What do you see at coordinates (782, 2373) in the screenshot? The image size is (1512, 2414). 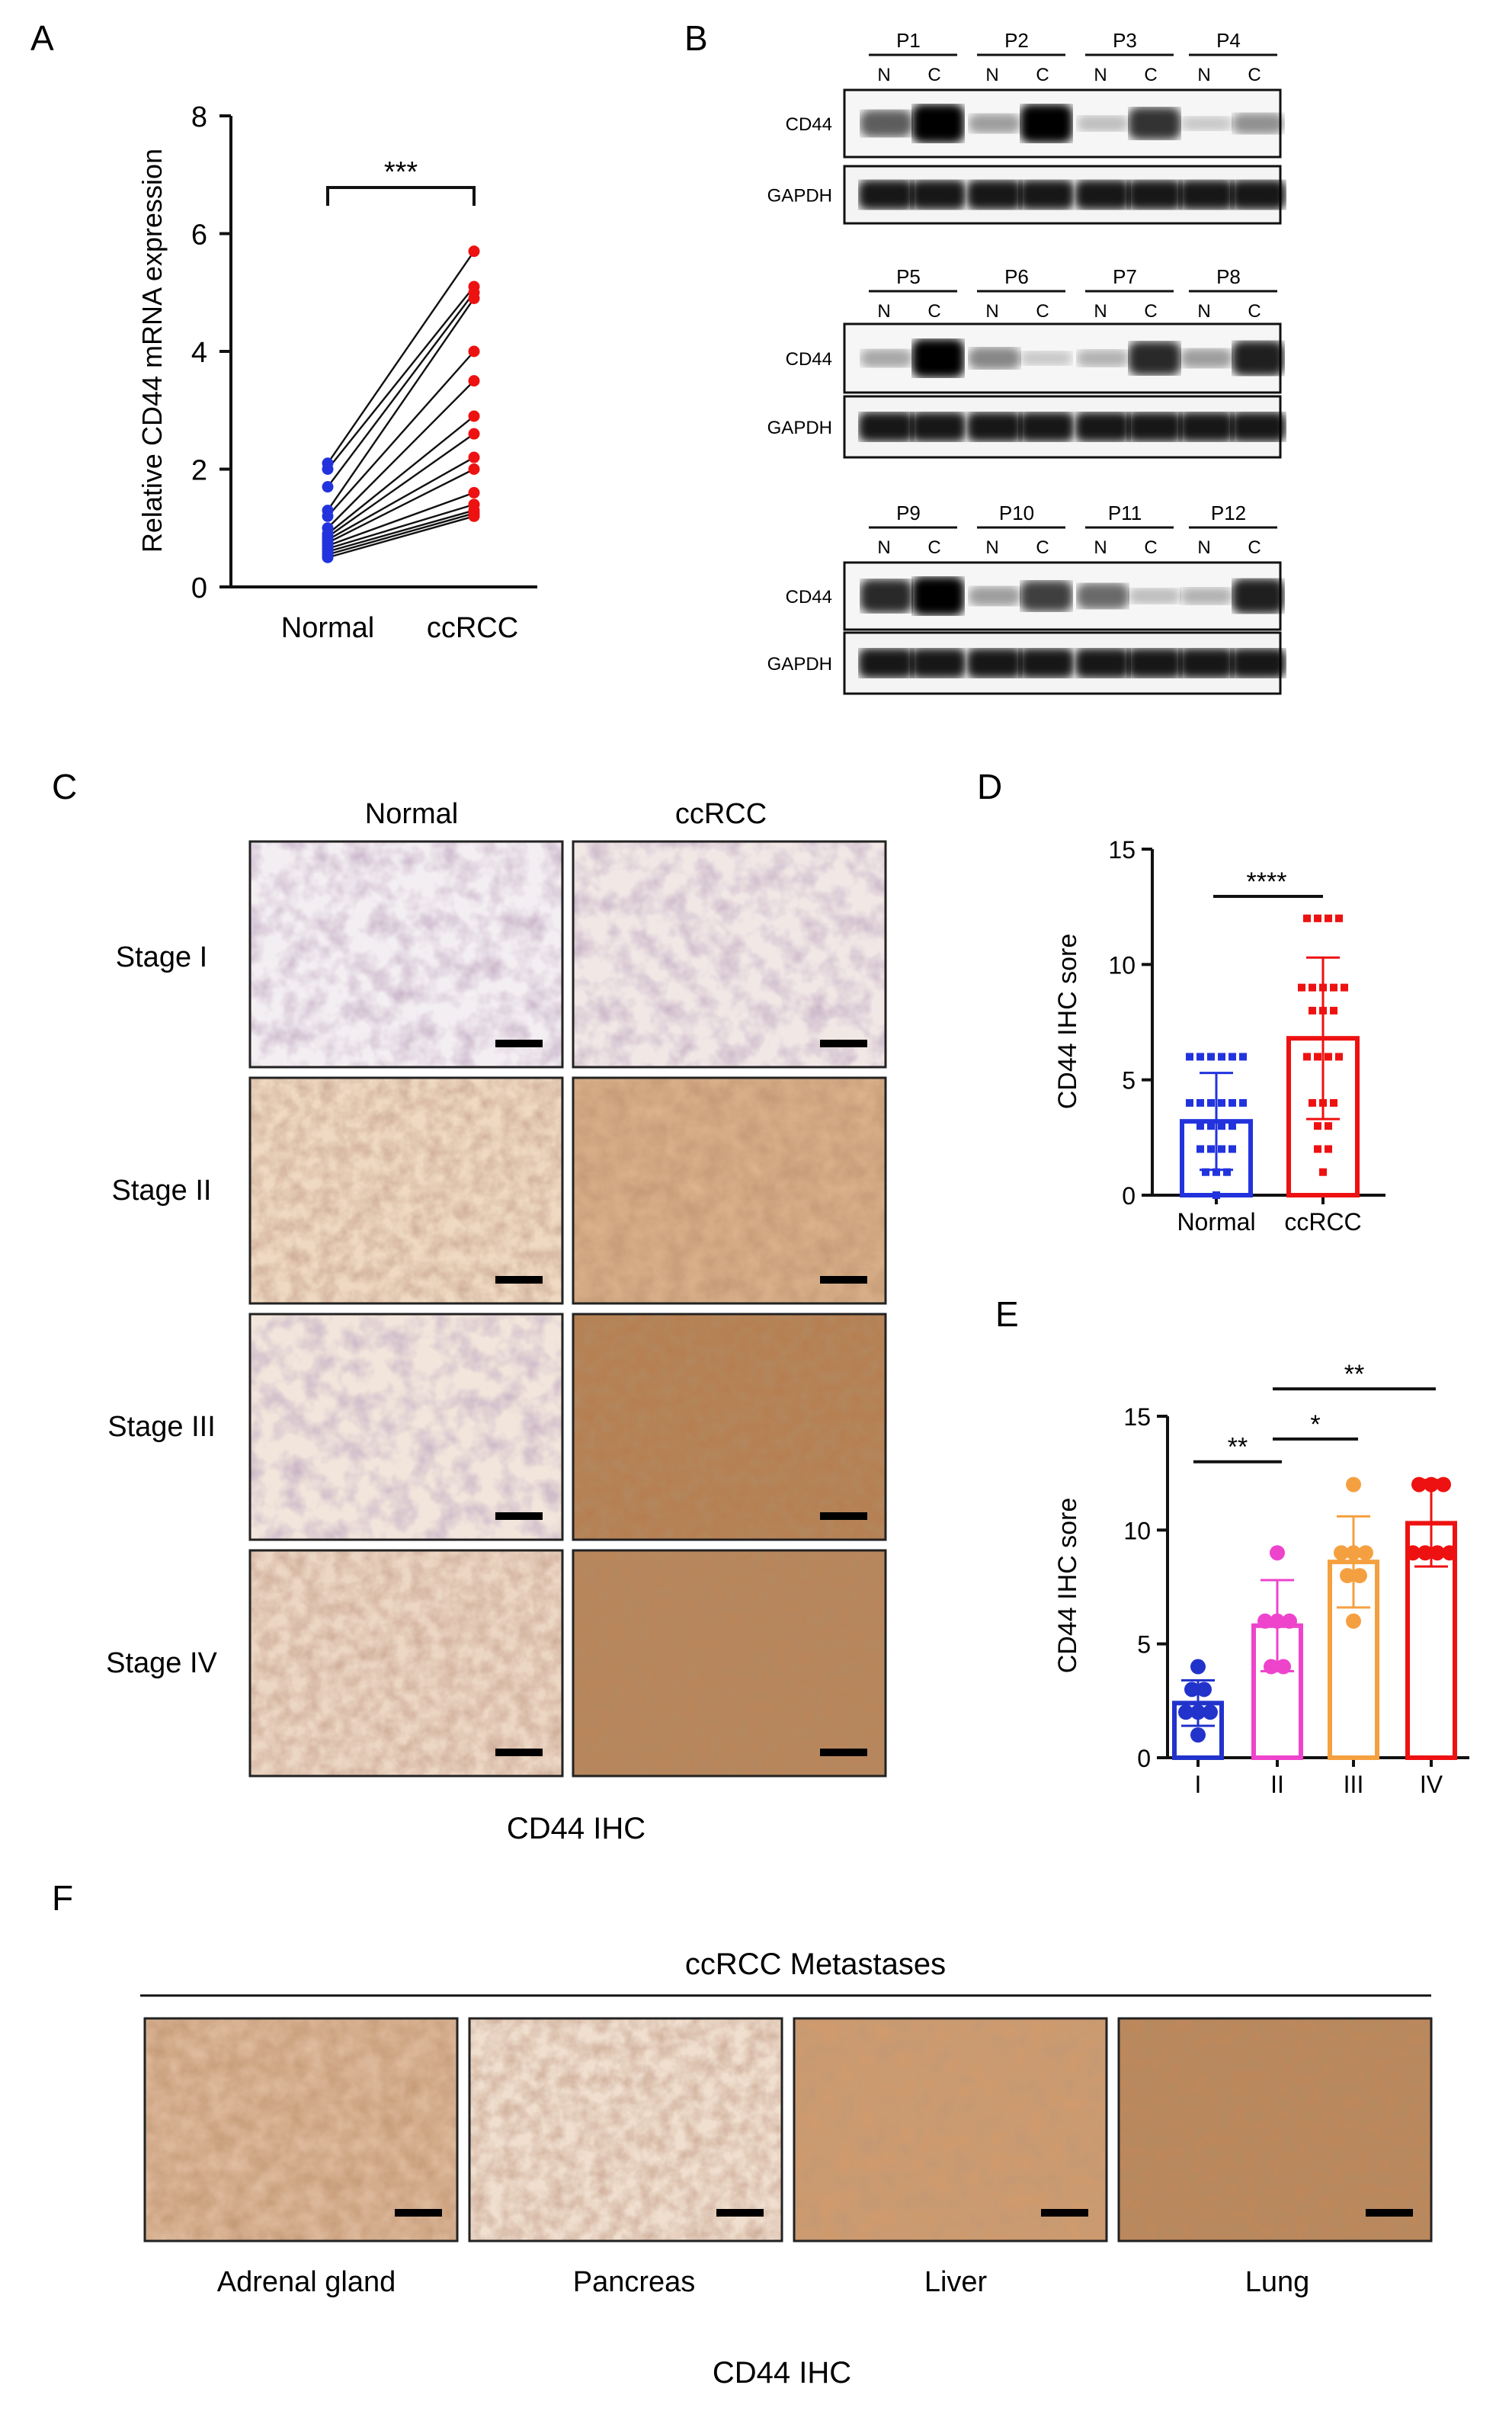 I see `metastases-caption: CD44 IHC` at bounding box center [782, 2373].